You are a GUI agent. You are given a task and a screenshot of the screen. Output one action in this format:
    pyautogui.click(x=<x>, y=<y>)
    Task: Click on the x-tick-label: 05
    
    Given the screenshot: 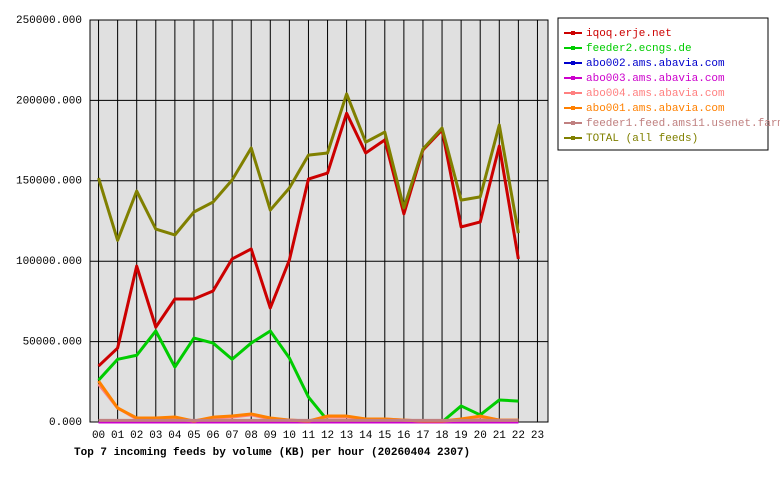 What is the action you would take?
    pyautogui.click(x=193, y=436)
    